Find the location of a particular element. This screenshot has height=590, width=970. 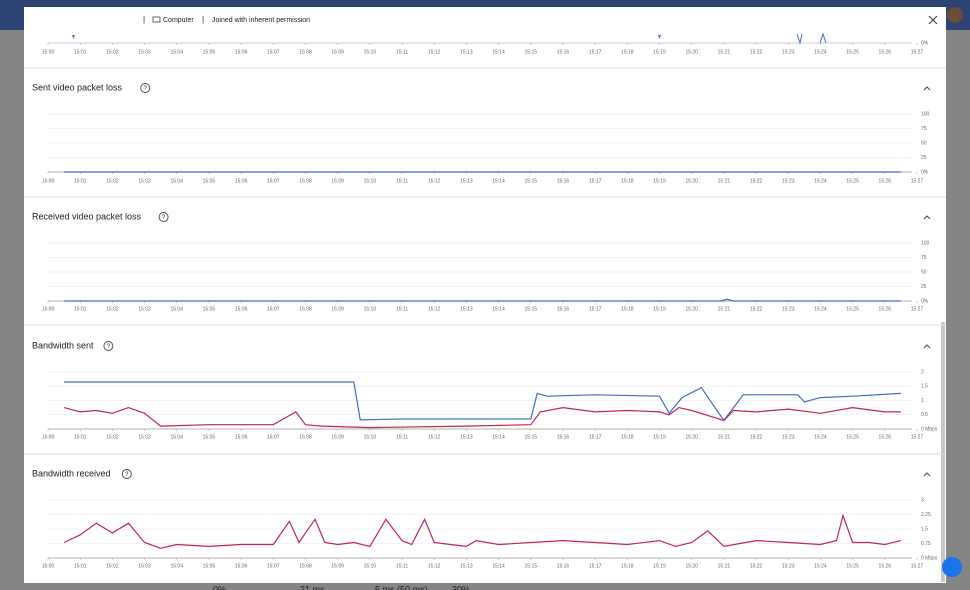

y-tick-label: 2.25 is located at coordinates (926, 515).